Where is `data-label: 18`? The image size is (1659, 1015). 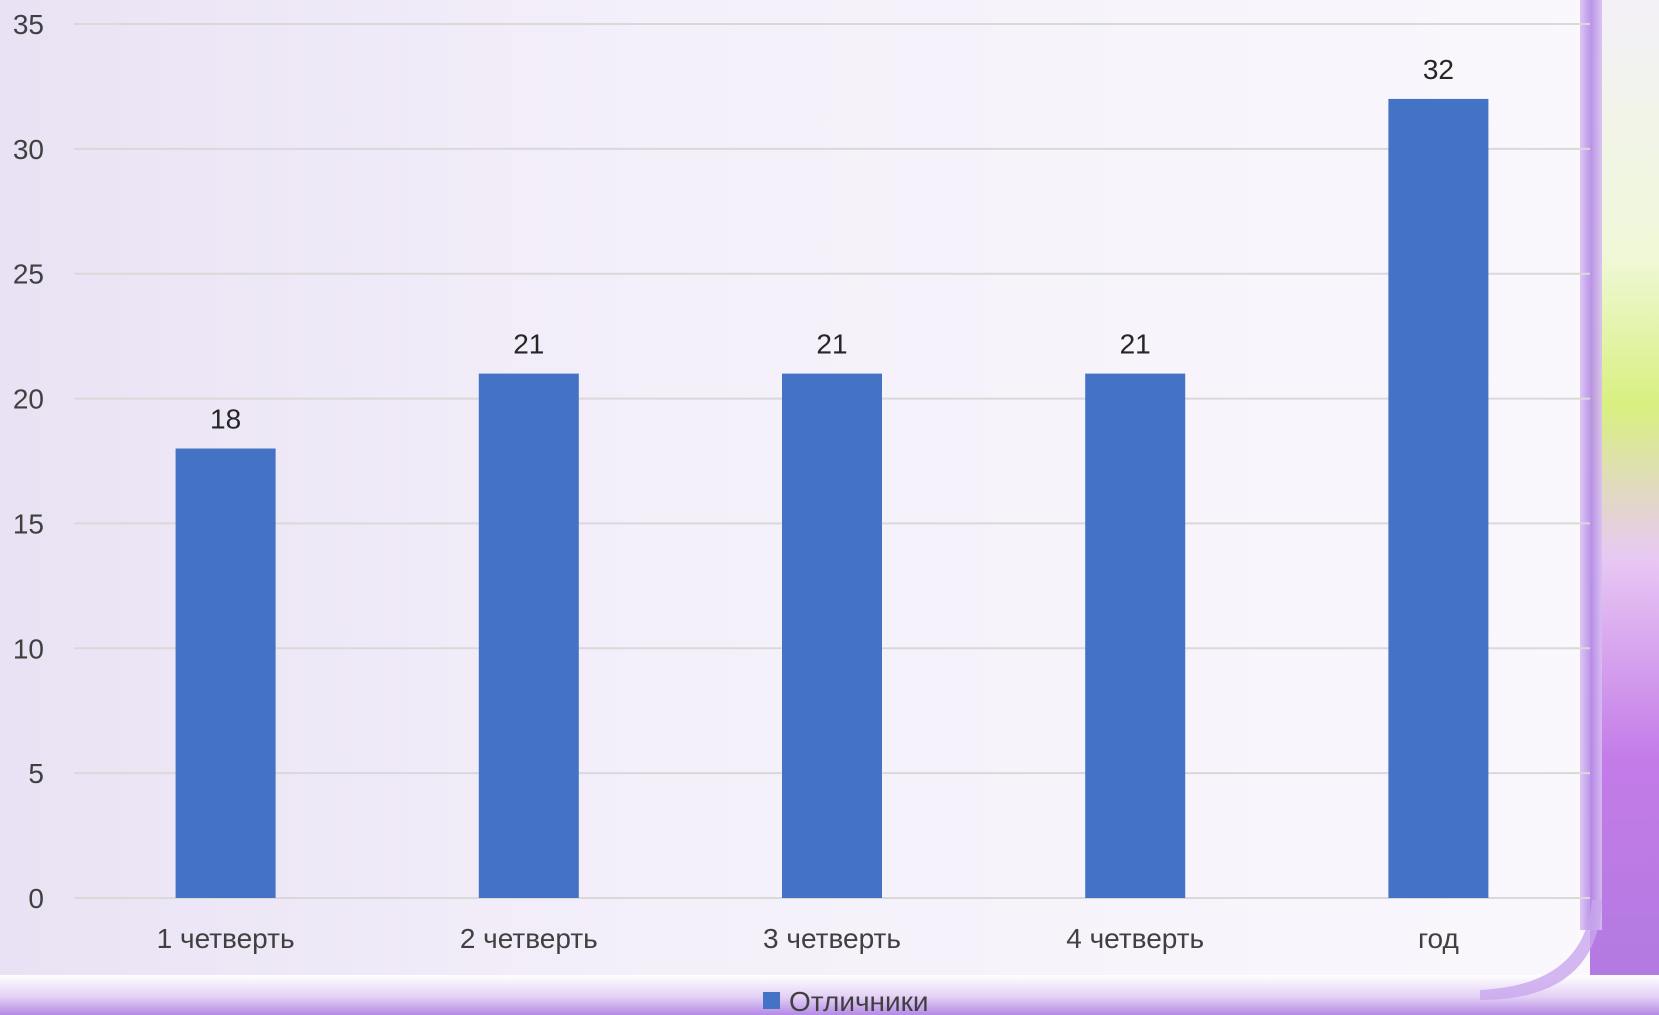 data-label: 18 is located at coordinates (225, 419).